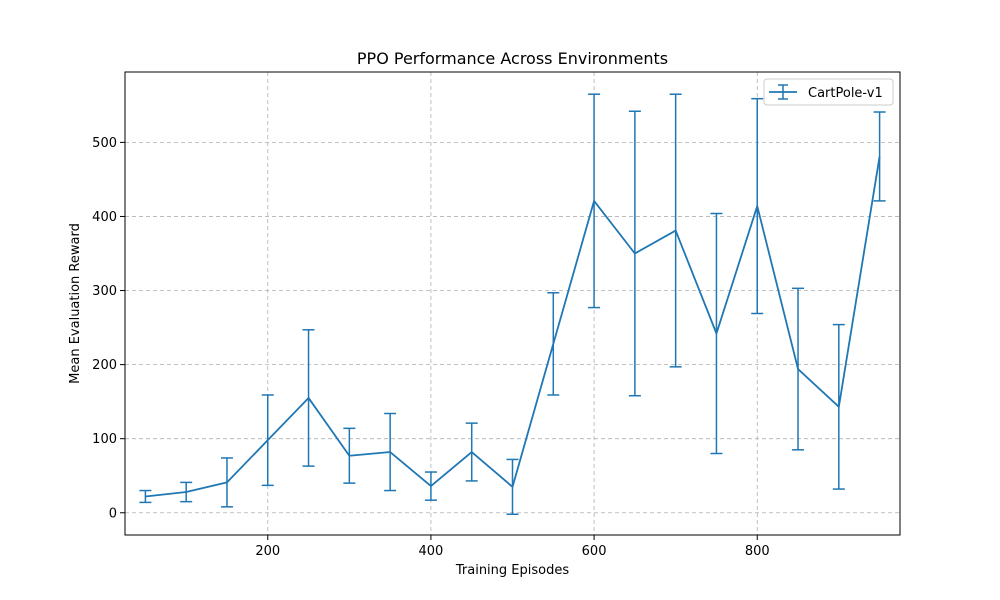 Image resolution: width=1000 pixels, height=600 pixels. I want to click on legend-label-cartpole: CartPole-v1, so click(845, 93).